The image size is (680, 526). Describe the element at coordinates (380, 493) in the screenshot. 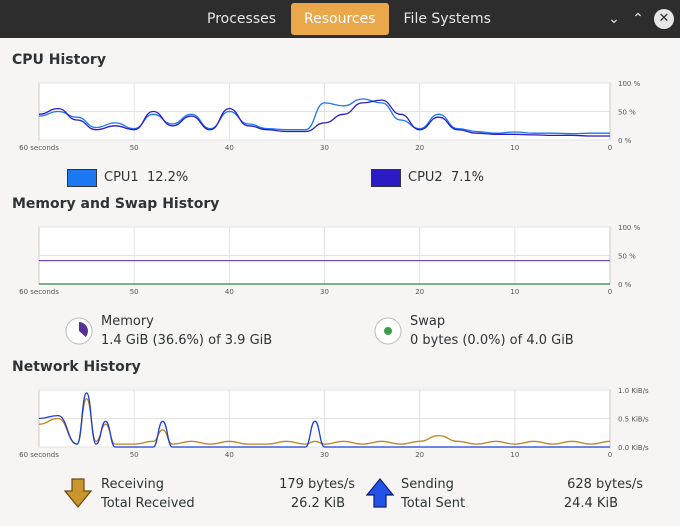

I see `sending-arrow-icon` at that location.